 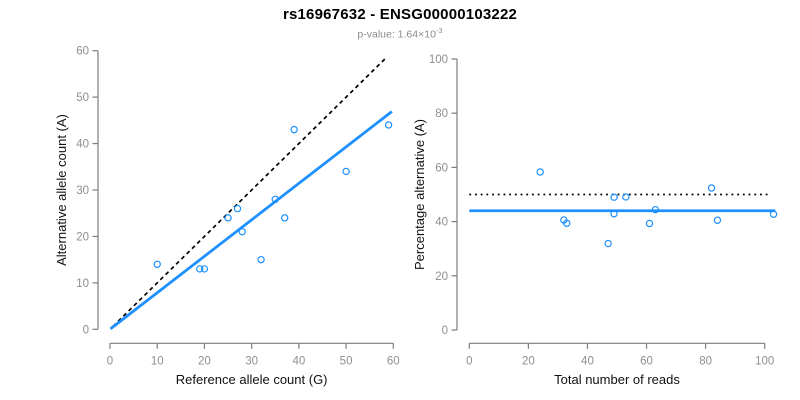 What do you see at coordinates (252, 379) in the screenshot?
I see `x-axis-title: Reference allele count (G)` at bounding box center [252, 379].